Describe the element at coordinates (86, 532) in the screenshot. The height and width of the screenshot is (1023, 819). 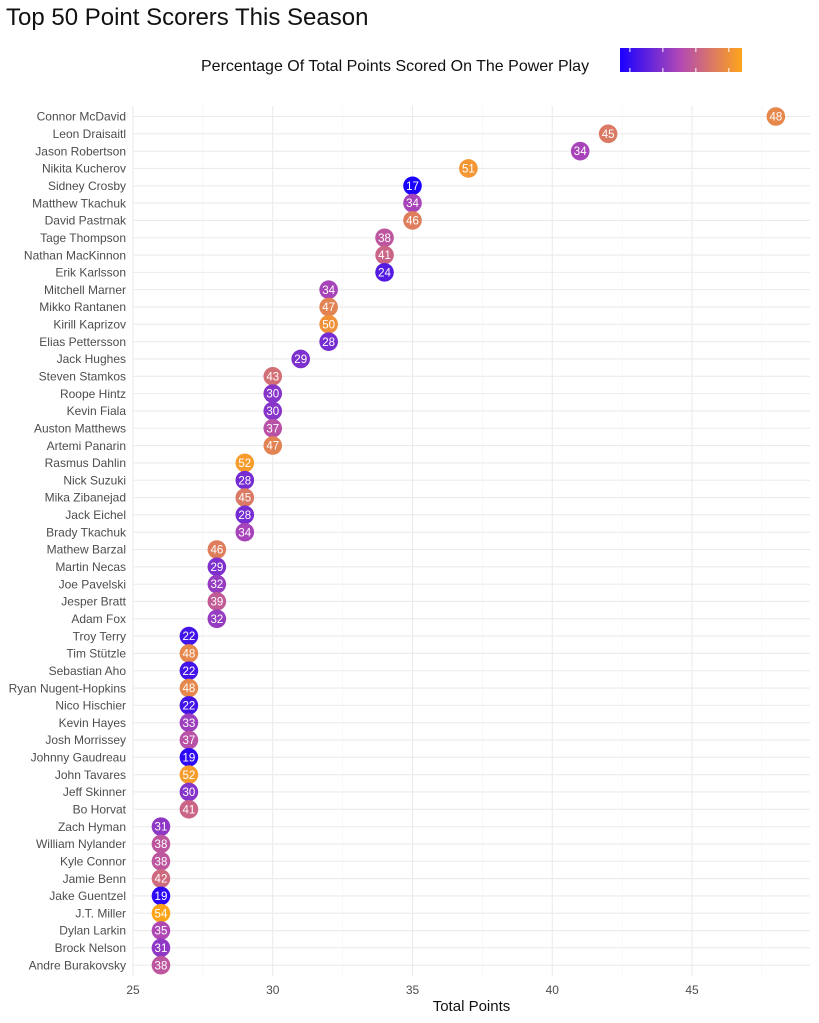
I see `player-name-label: Brady Tkachuk` at that location.